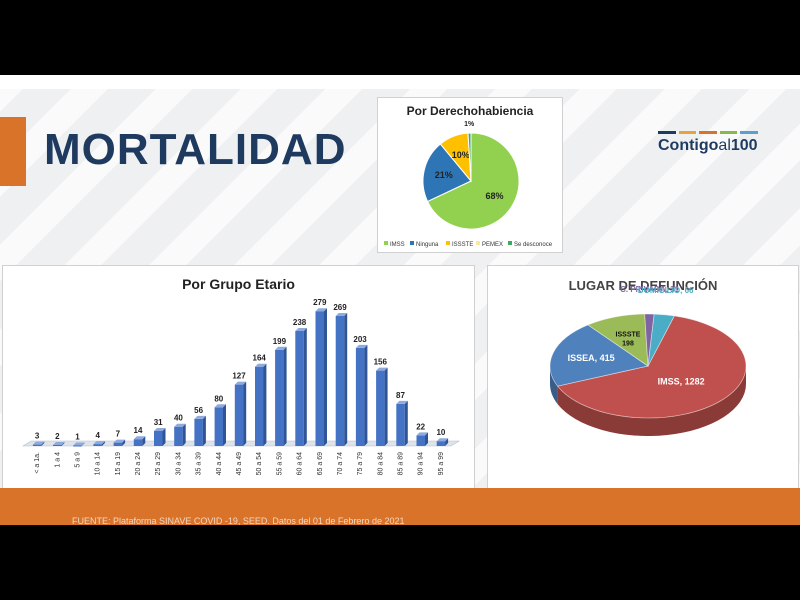 The image size is (800, 600). I want to click on pie-label-ninguna: 21%, so click(444, 175).